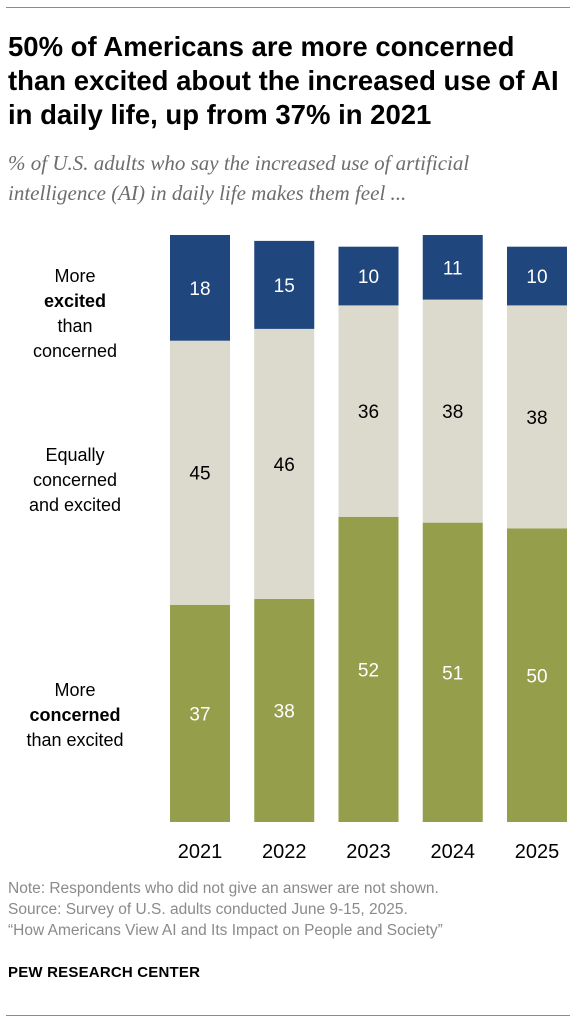  I want to click on bar-segment-excited-2023, so click(368, 276).